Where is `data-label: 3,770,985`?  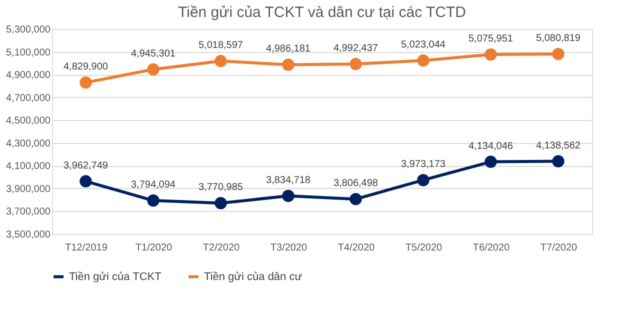 data-label: 3,770,985 is located at coordinates (221, 188).